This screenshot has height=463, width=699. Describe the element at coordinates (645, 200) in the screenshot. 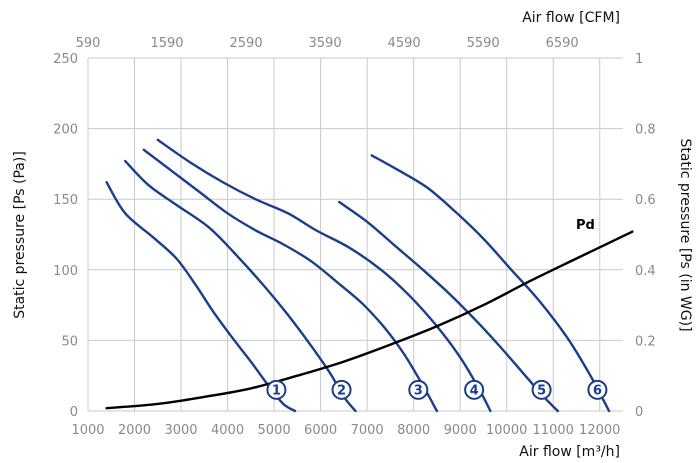

I see `y2-tick-label: 0.6` at that location.